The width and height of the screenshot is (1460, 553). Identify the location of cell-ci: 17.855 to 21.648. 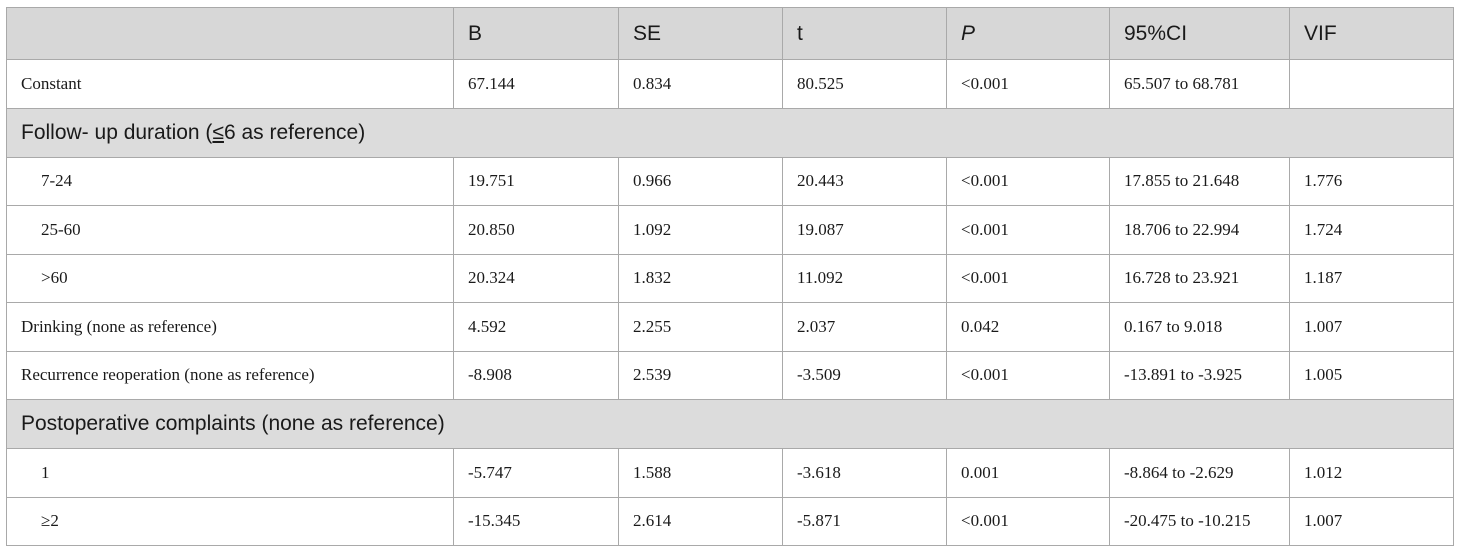
(1199, 181).